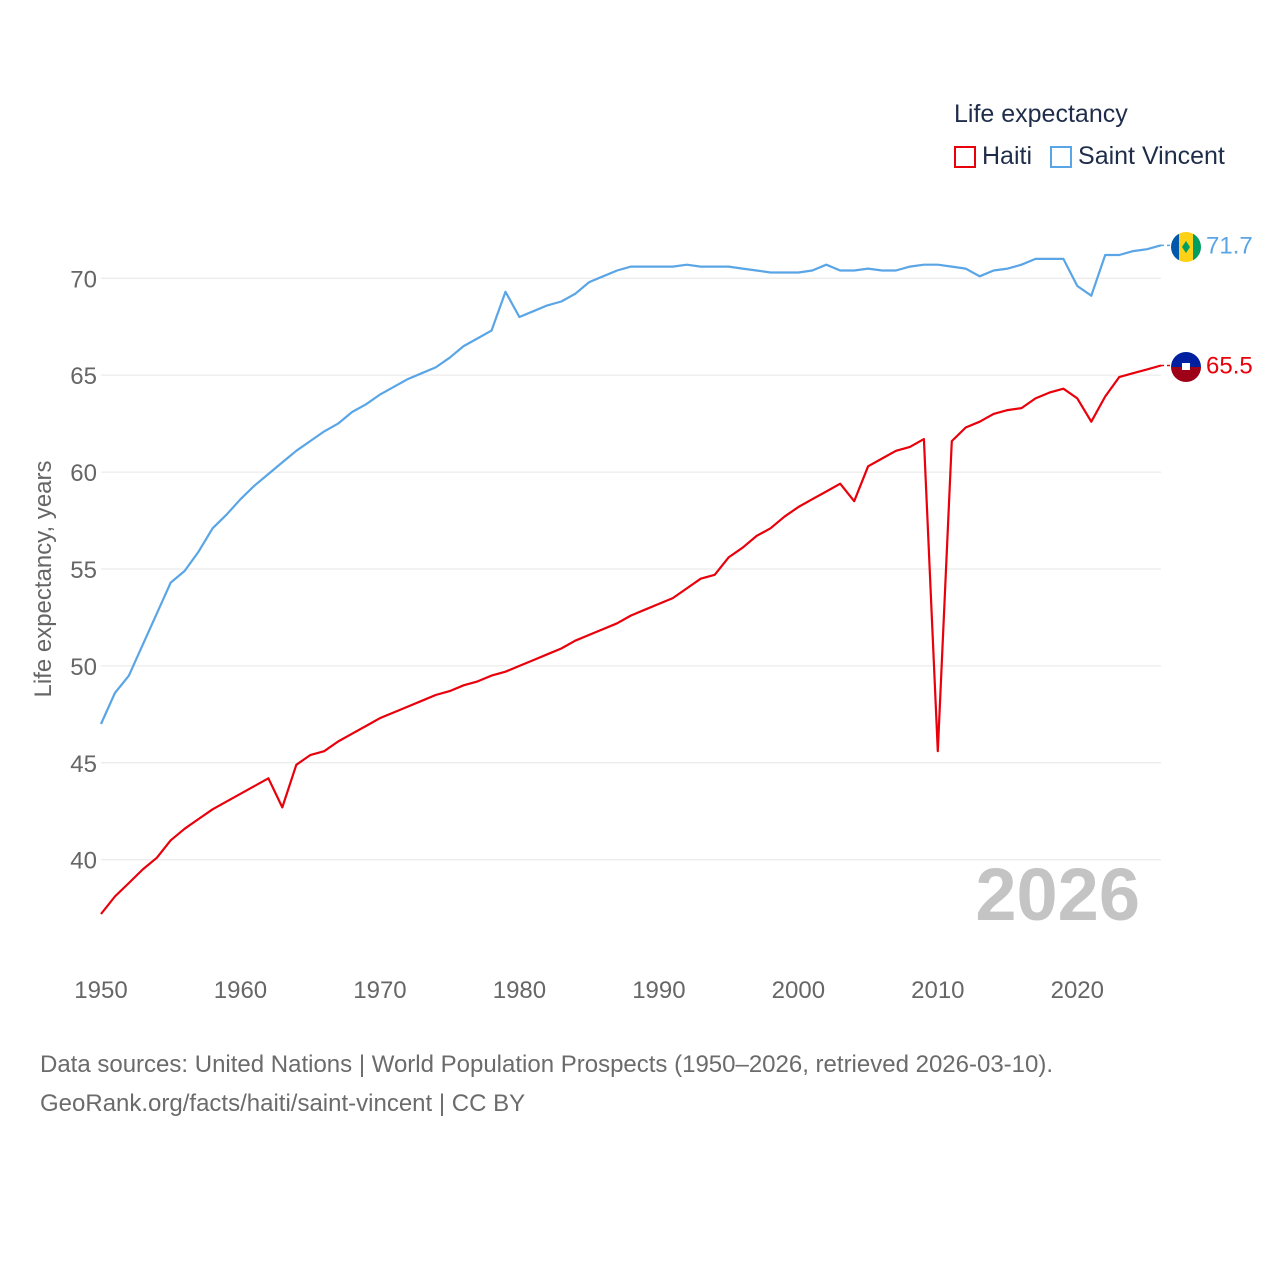 This screenshot has width=1280, height=1280. Describe the element at coordinates (965, 156) in the screenshot. I see `legend-swatch-haiti` at that location.